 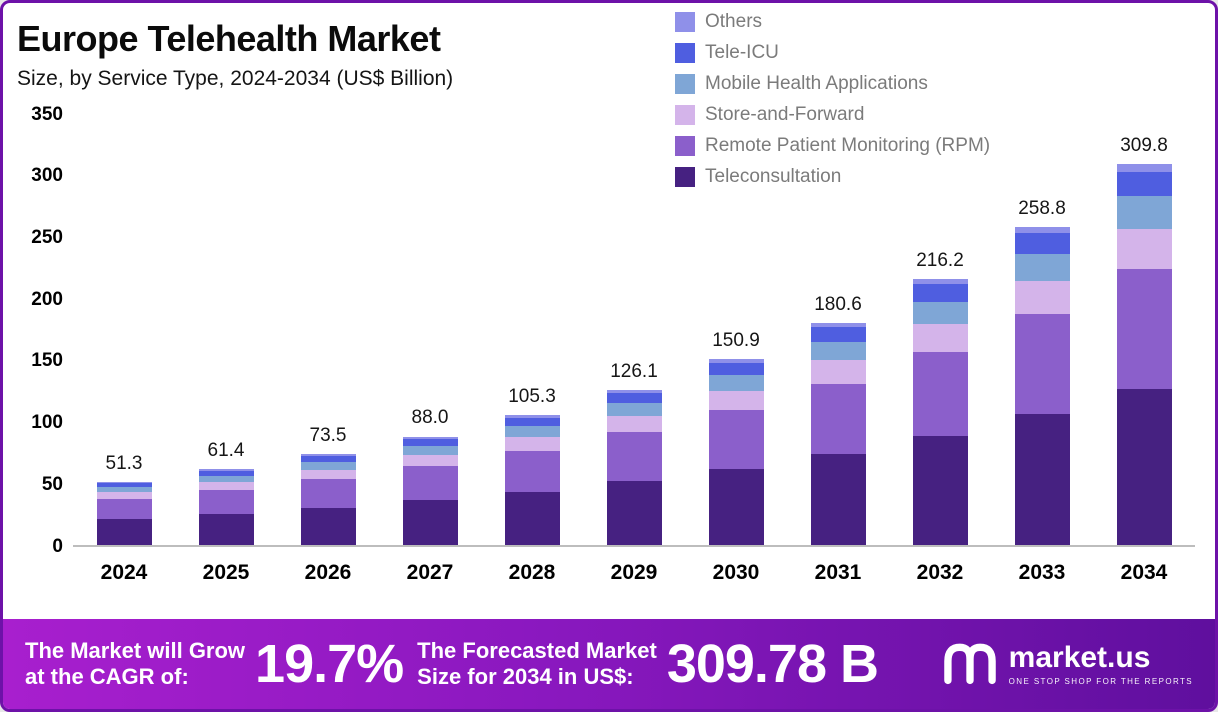 I want to click on market-us-logo-icon, so click(x=970, y=664).